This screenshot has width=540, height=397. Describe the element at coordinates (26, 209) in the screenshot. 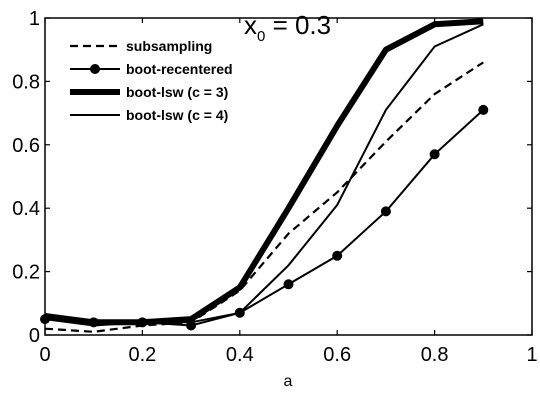

I see `y-tick-label: 0.4` at that location.